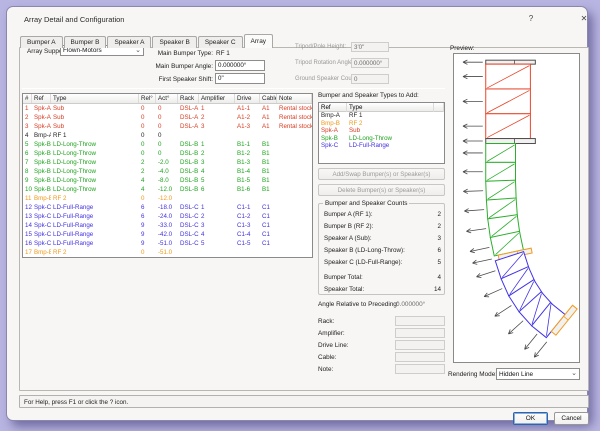 Image resolution: width=600 pixels, height=431 pixels. What do you see at coordinates (240, 78) in the screenshot?
I see `first-speaker-shift-input: 0"` at bounding box center [240, 78].